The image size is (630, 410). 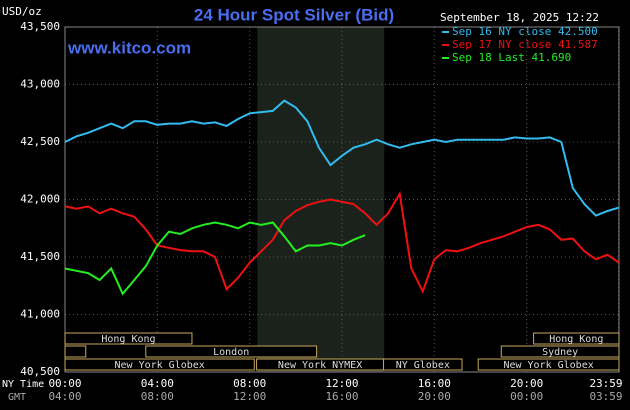 What do you see at coordinates (215, 258) in the screenshot?
I see `series-line` at bounding box center [215, 258].